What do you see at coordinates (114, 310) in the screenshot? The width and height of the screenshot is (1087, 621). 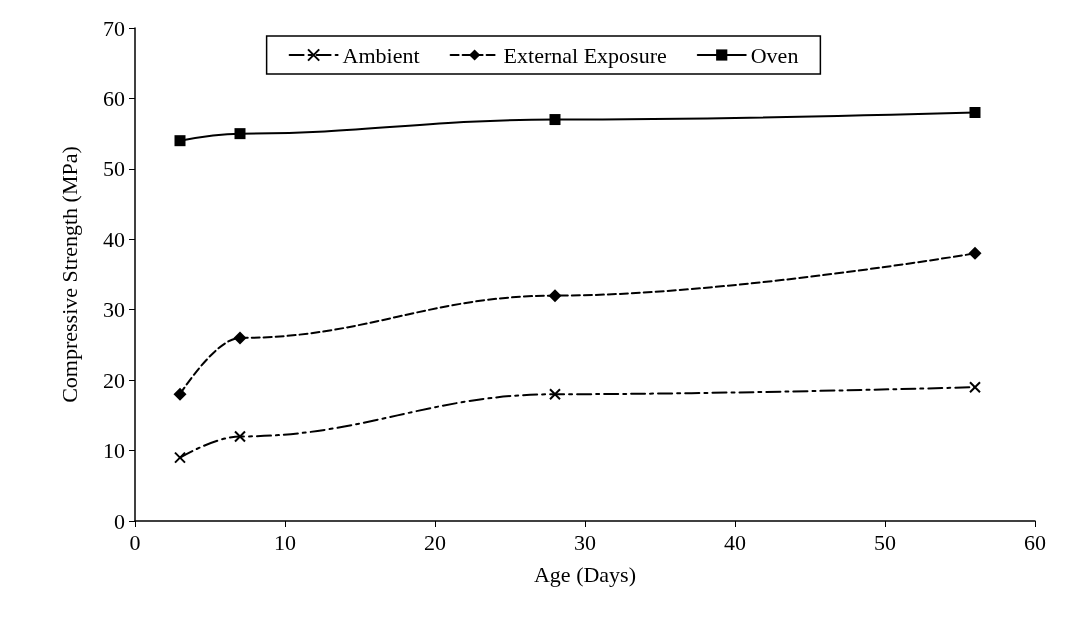 I see `y-tick-label: 30` at bounding box center [114, 310].